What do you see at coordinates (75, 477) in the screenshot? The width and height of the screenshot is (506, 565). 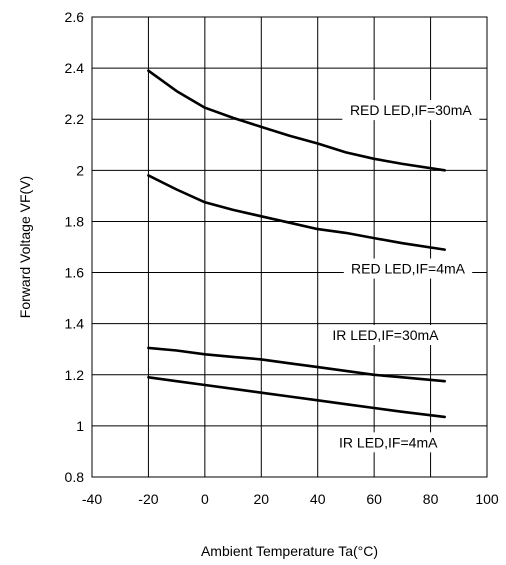 I see `y-tick-label: 0.8` at bounding box center [75, 477].